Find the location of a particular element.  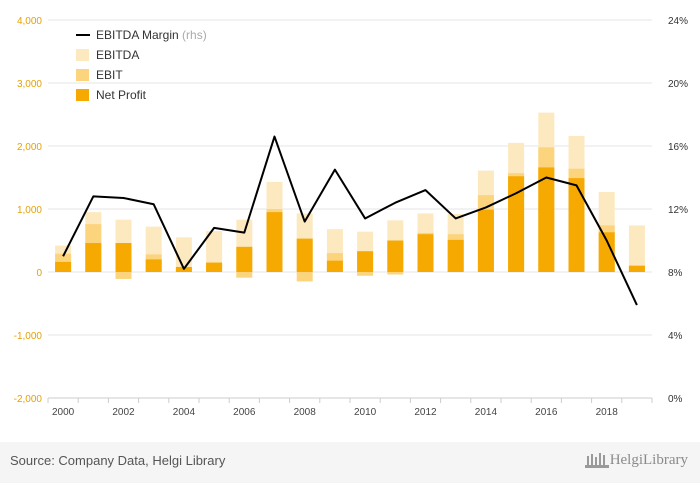

y-left-tick-label: 4,000 is located at coordinates (29, 21).